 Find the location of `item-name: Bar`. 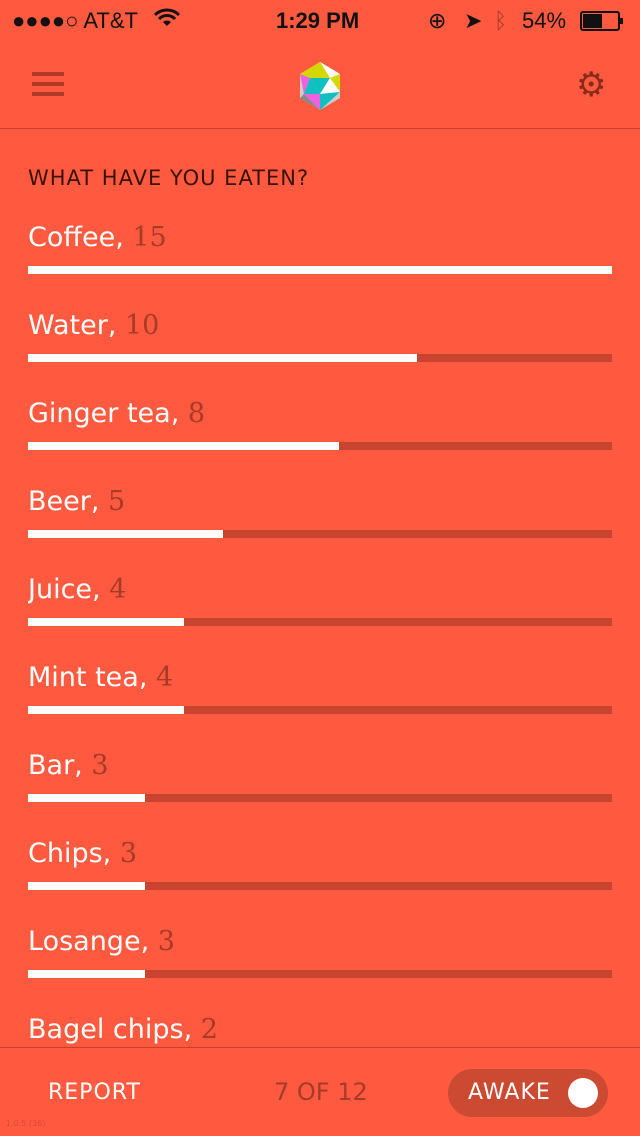

item-name: Bar is located at coordinates (51, 765).